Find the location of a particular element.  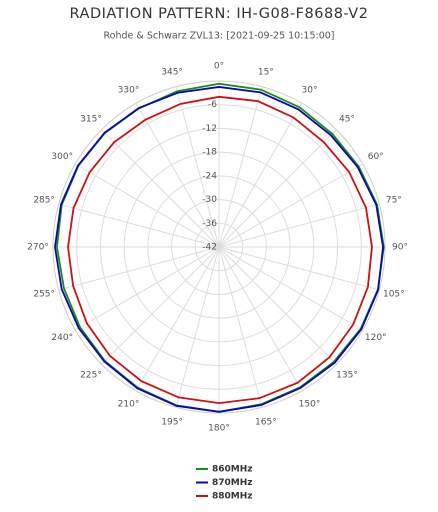

angle-tick-label: 195° is located at coordinates (172, 422).